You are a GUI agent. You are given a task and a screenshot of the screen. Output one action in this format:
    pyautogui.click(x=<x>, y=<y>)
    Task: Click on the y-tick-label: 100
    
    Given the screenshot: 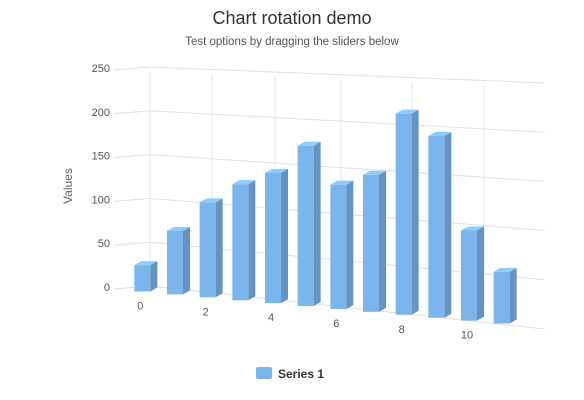 What is the action you would take?
    pyautogui.click(x=101, y=200)
    